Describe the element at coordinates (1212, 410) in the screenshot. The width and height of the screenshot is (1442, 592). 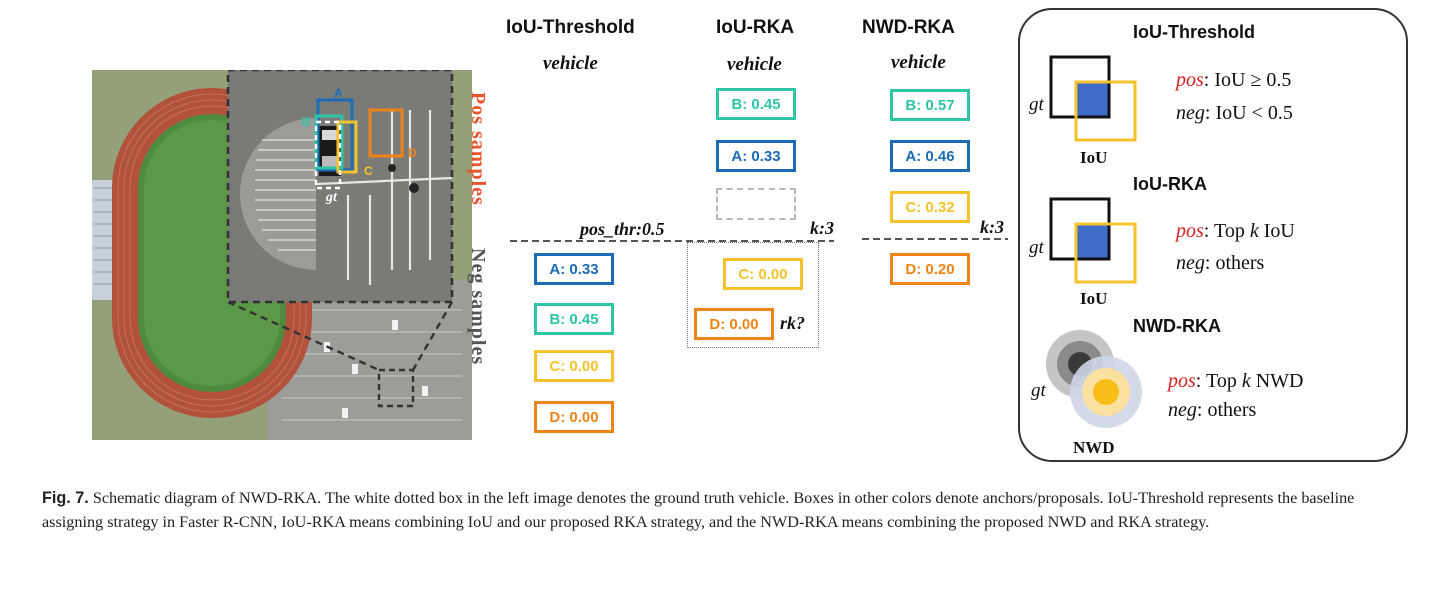
I see `legend-rule-neg-nwd-rka: neg: others` at that location.